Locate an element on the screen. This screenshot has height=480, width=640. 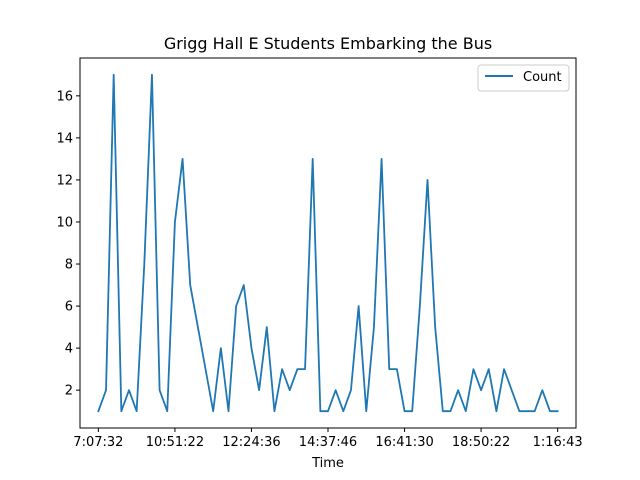
y-tick-label: 16 is located at coordinates (64, 96).